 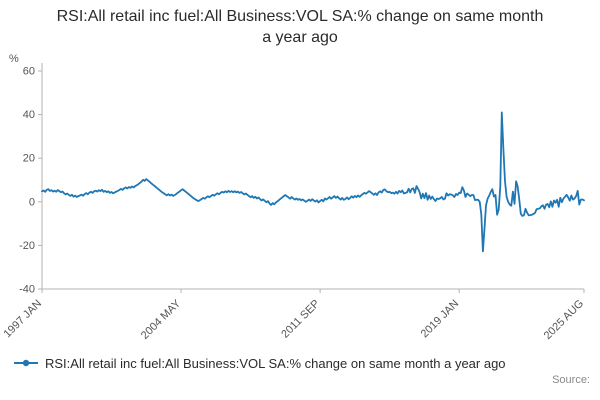 What do you see at coordinates (14, 59) in the screenshot?
I see `y-axis-unit-label: %` at bounding box center [14, 59].